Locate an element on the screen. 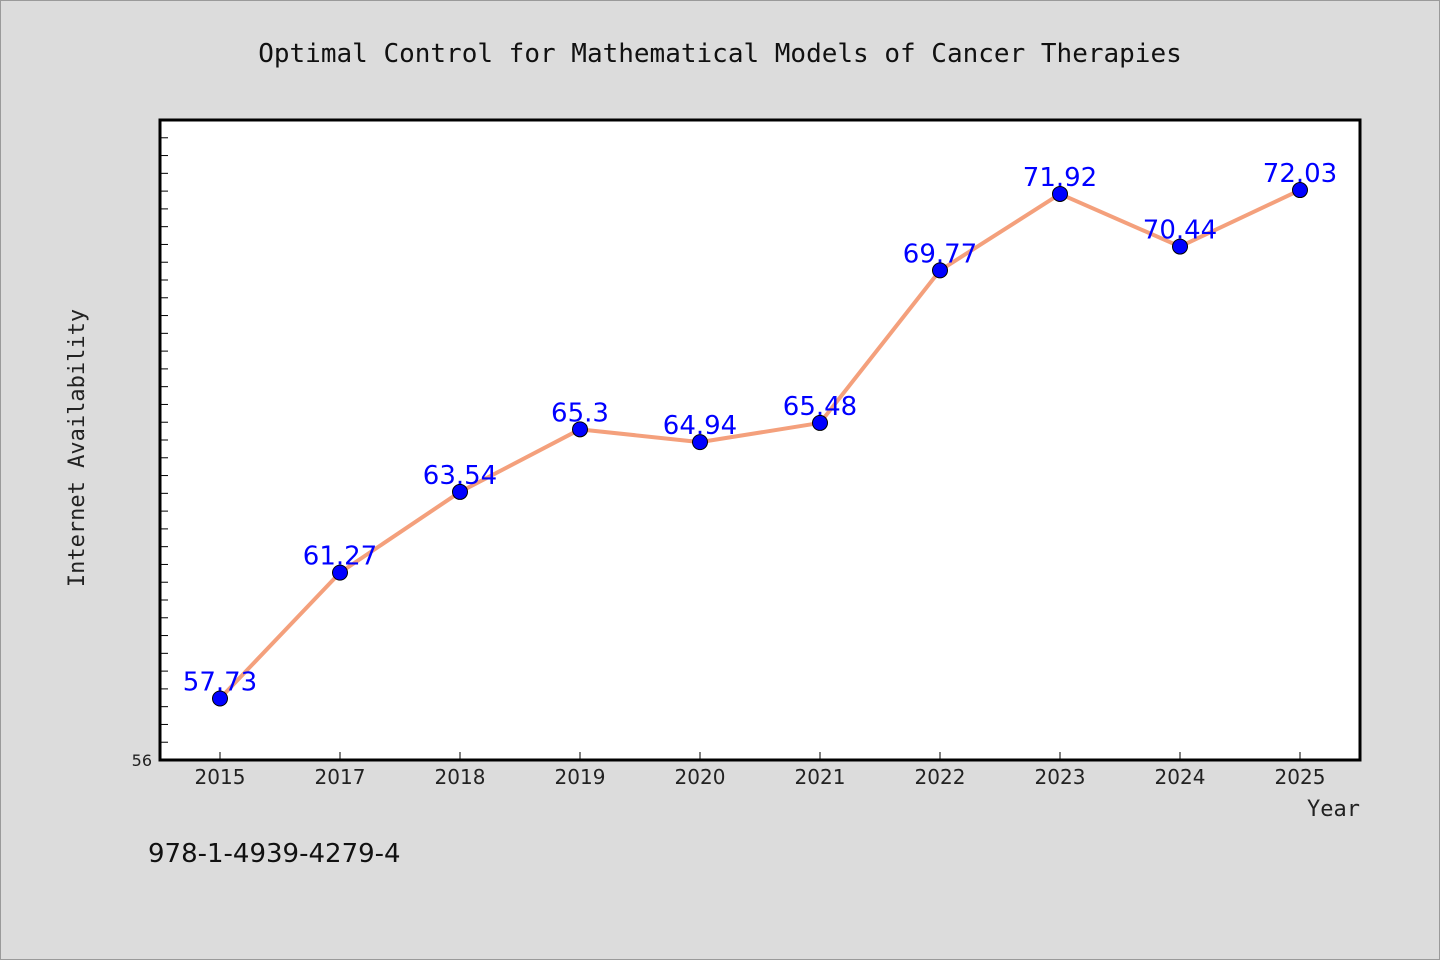 This screenshot has height=960, width=1440. y-tick-label-min: 56 is located at coordinates (142, 760).